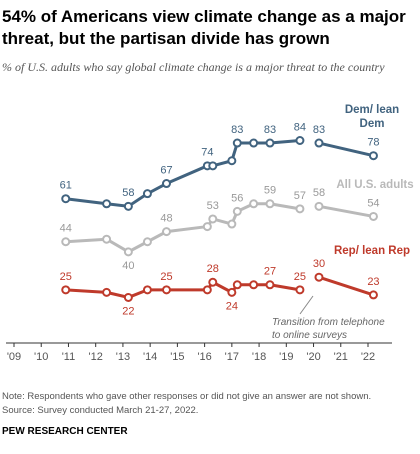  What do you see at coordinates (128, 266) in the screenshot?
I see `data-label: 40` at bounding box center [128, 266].